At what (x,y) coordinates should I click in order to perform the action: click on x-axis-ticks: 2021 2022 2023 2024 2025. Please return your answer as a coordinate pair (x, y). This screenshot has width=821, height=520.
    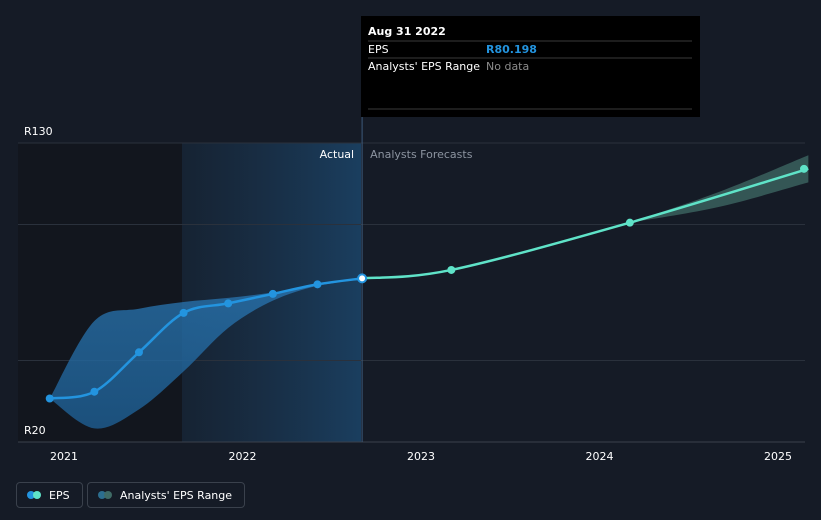
    Looking at the image, I should click on (421, 456).